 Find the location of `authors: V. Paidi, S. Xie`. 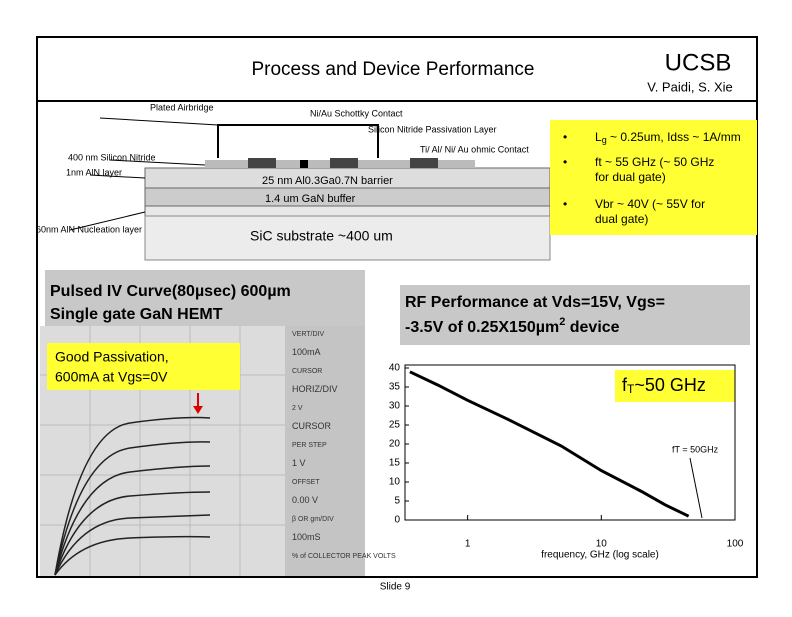

authors: V. Paidi, S. Xie is located at coordinates (690, 86).